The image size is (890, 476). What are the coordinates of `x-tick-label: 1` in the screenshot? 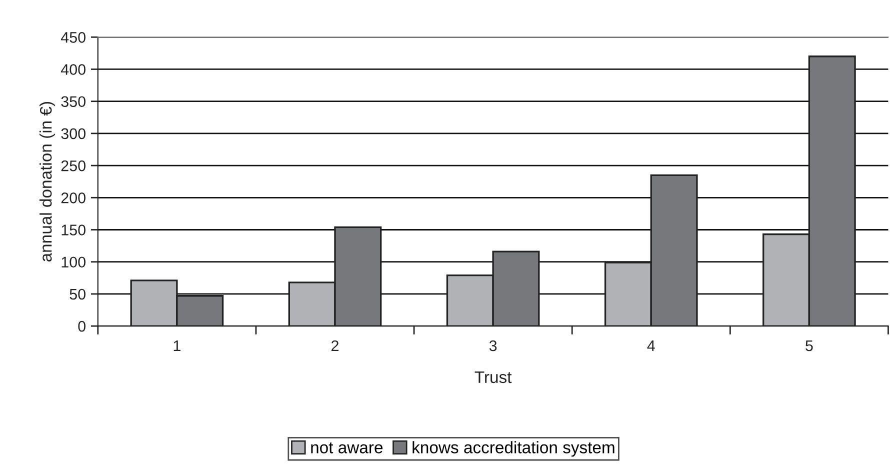 It's located at (177, 346).